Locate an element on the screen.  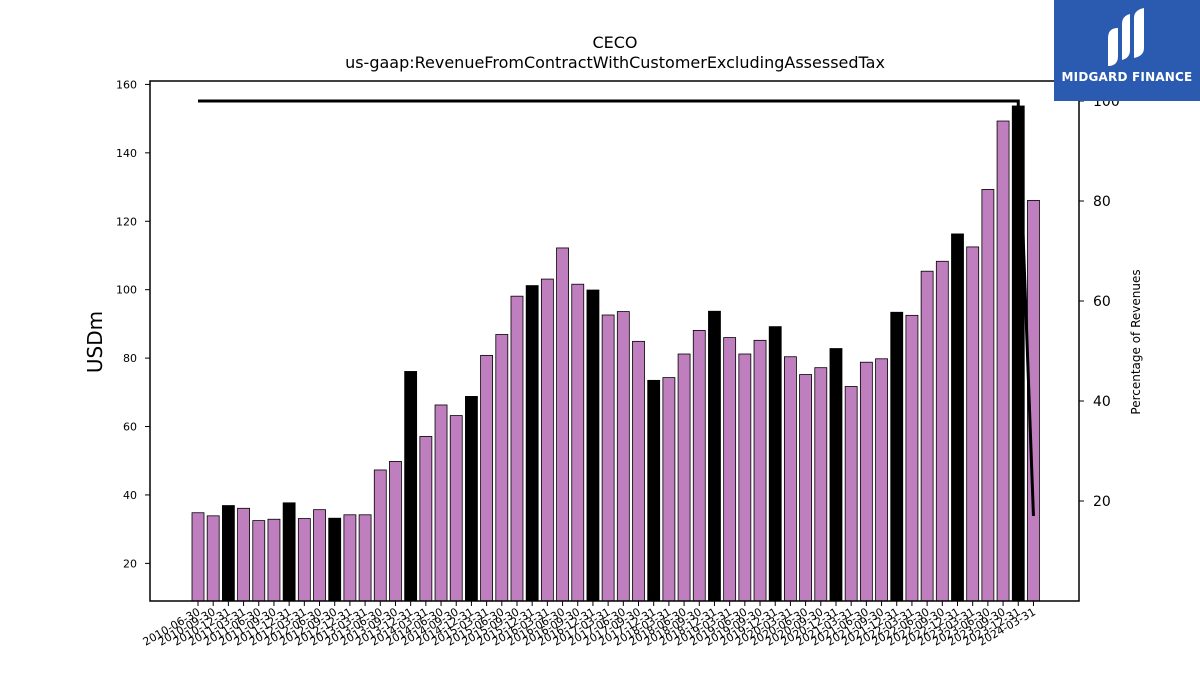
y-tick-label: 160 is located at coordinates (126, 84).